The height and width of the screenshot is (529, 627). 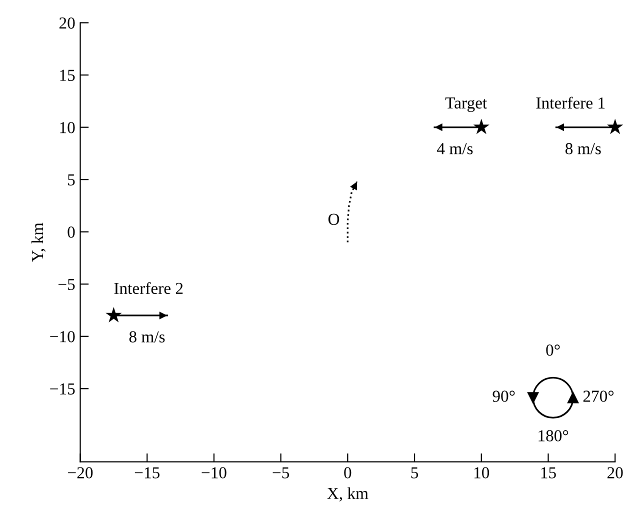 I want to click on annotation: 90°, so click(x=503, y=396).